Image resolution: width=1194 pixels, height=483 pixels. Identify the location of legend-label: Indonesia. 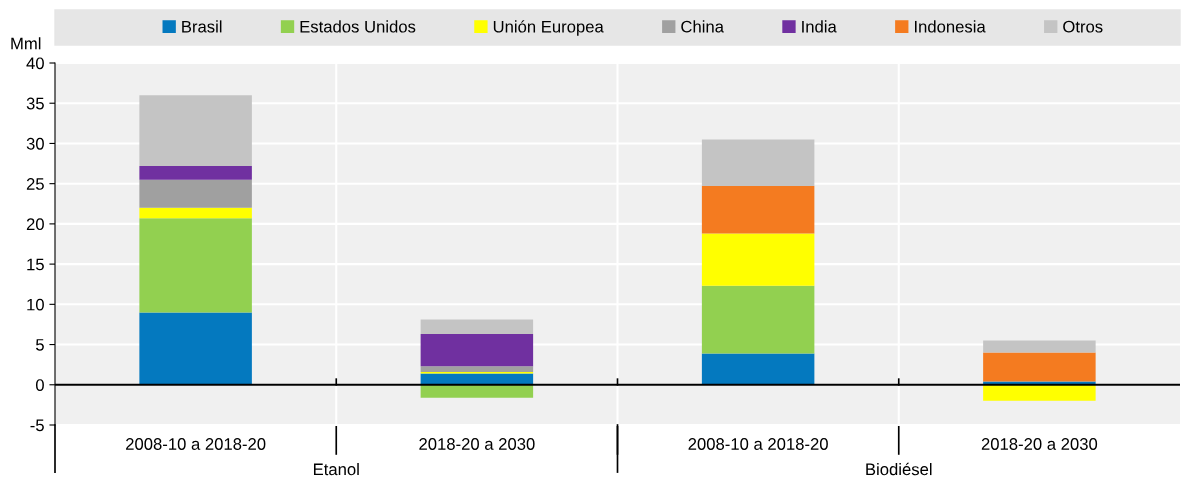
(950, 26).